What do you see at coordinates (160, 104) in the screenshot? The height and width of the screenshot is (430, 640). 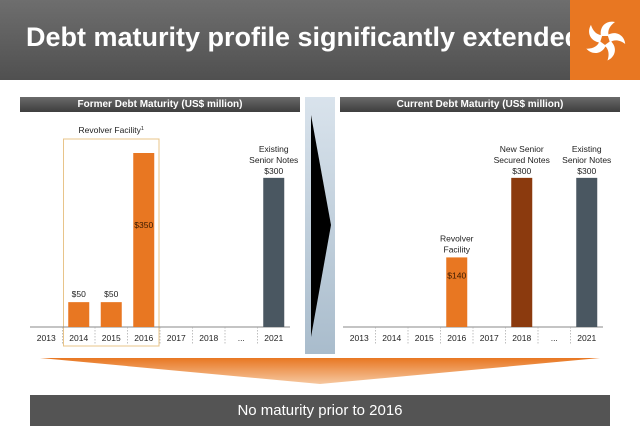 I see `left-chart-header: Former Debt Maturity (US$ million)` at bounding box center [160, 104].